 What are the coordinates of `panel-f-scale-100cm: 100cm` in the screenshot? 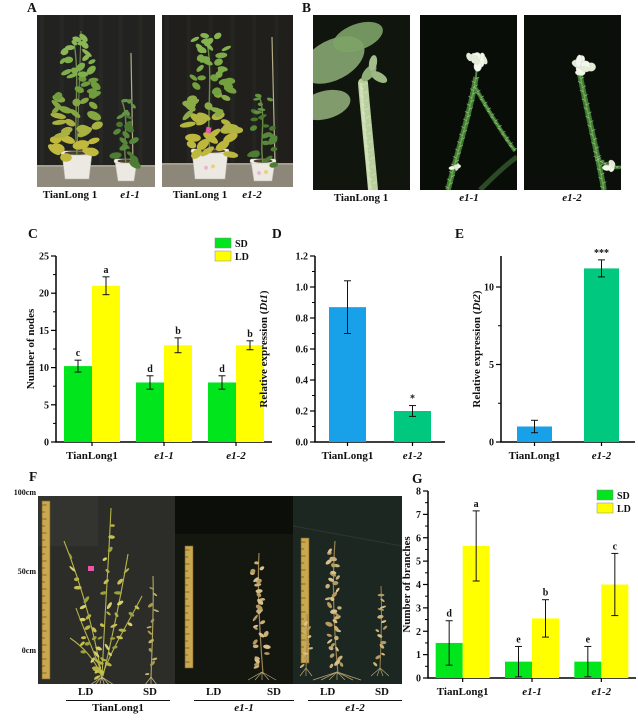 It's located at (24, 492).